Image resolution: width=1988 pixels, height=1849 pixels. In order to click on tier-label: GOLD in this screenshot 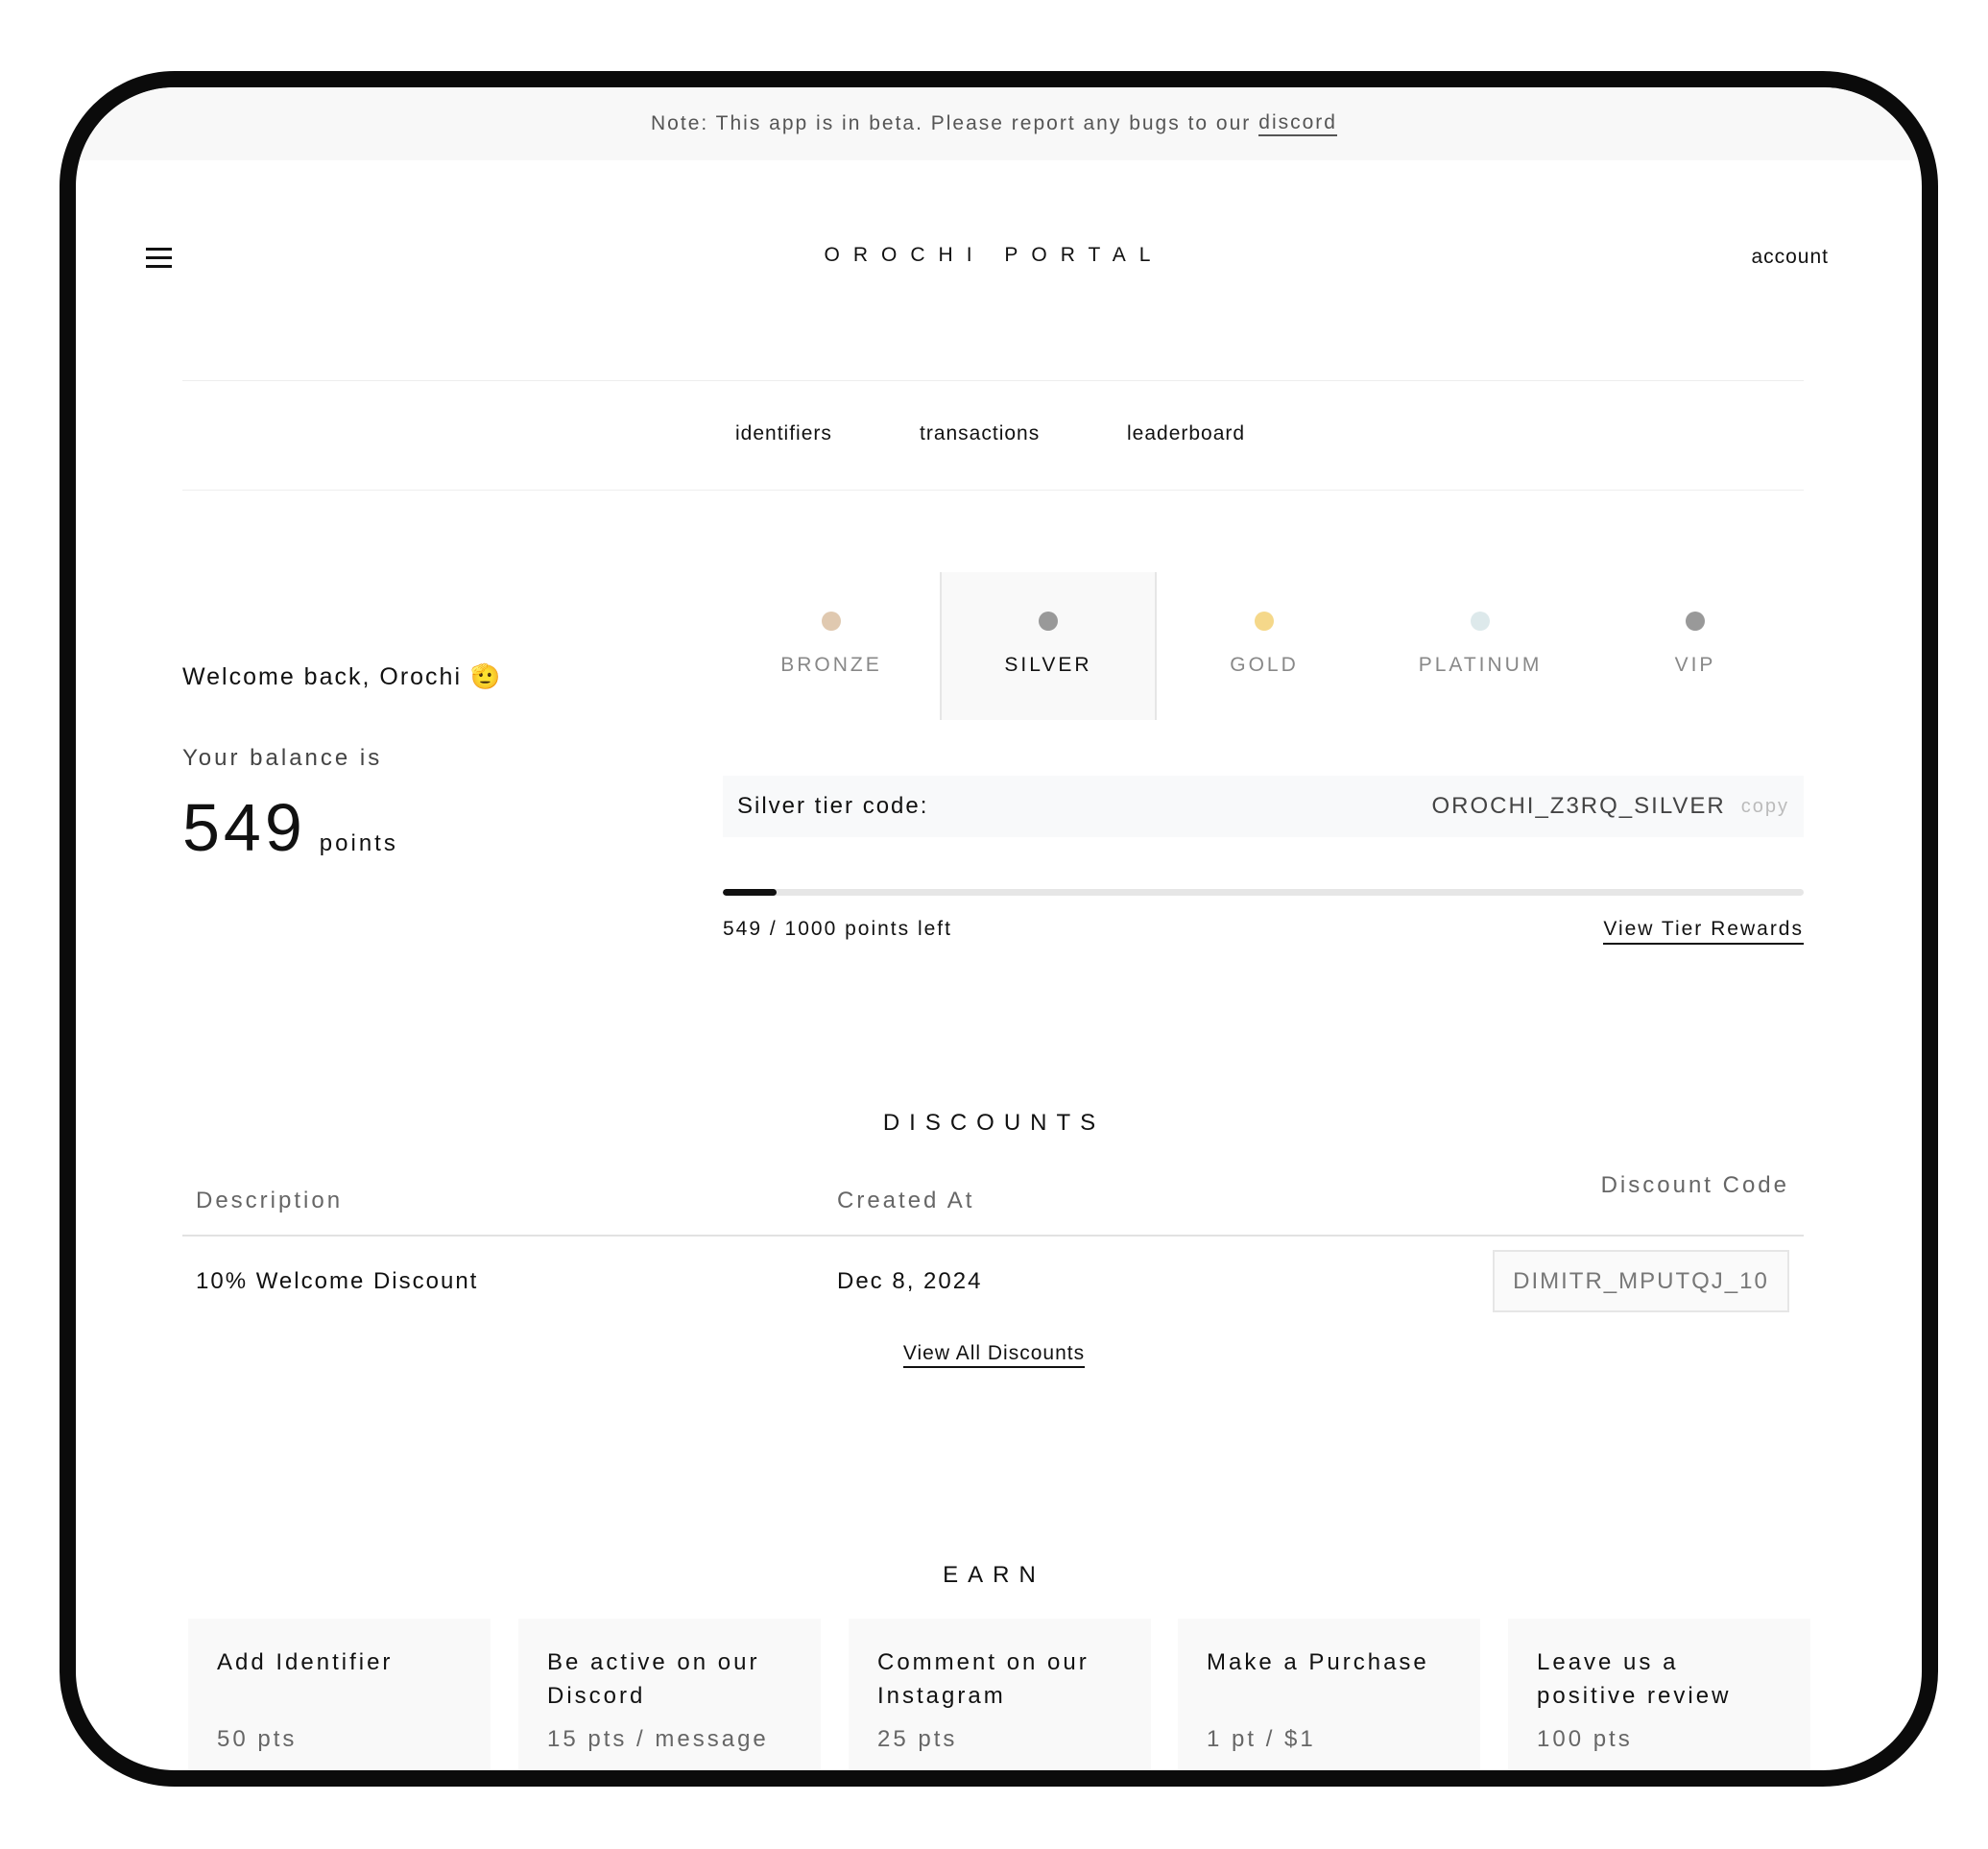, I will do `click(1264, 665)`.